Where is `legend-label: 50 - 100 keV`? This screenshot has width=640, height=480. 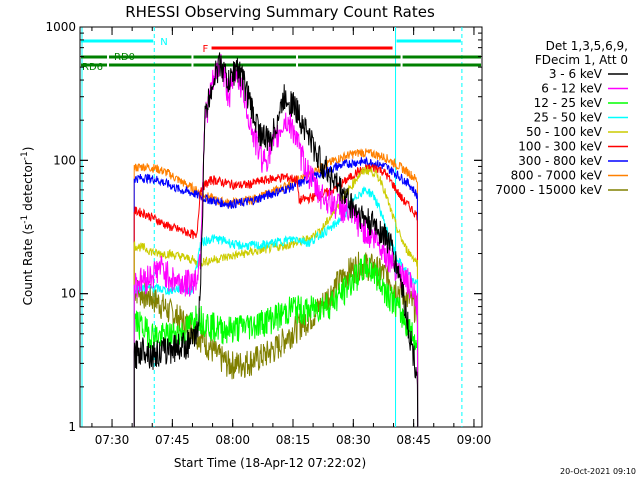
legend-label: 50 - 100 keV is located at coordinates (564, 132).